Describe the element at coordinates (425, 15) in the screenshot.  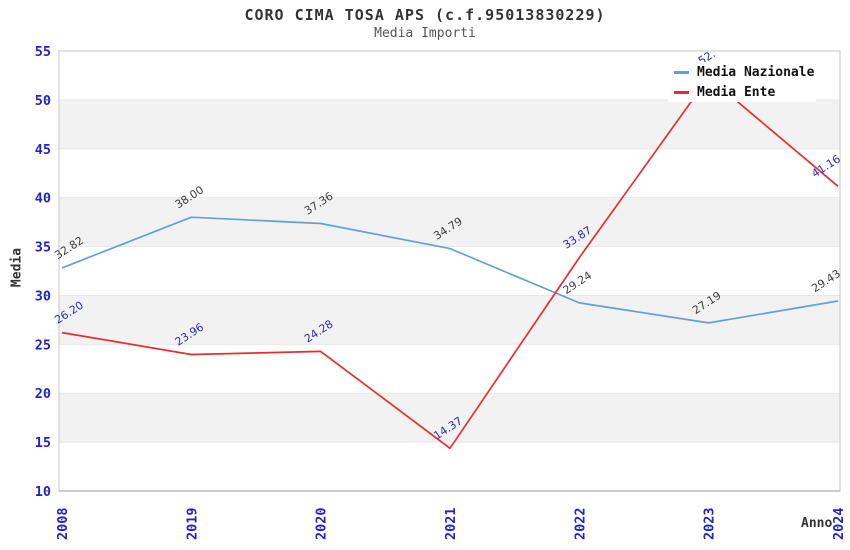
I see `chart-title: CORO CIMA TOSA APS (c.f.95013830229)` at that location.